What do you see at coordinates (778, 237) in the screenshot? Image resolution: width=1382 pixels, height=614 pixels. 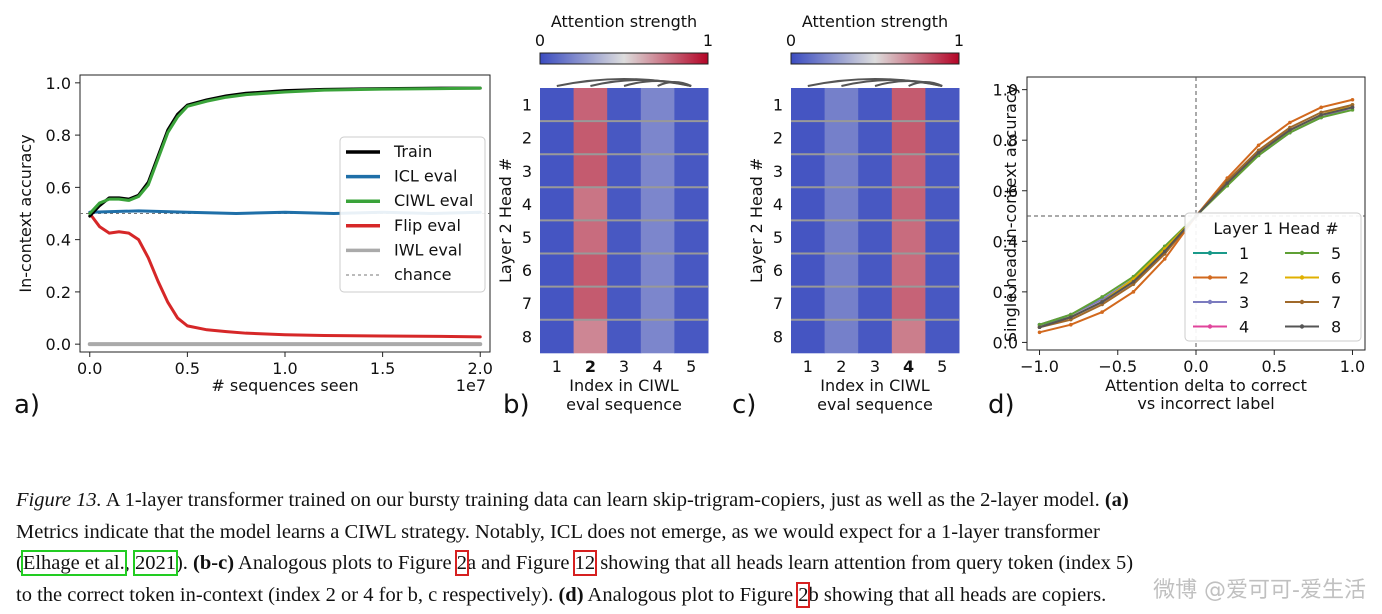 I see `y-tick-label: 5` at bounding box center [778, 237].